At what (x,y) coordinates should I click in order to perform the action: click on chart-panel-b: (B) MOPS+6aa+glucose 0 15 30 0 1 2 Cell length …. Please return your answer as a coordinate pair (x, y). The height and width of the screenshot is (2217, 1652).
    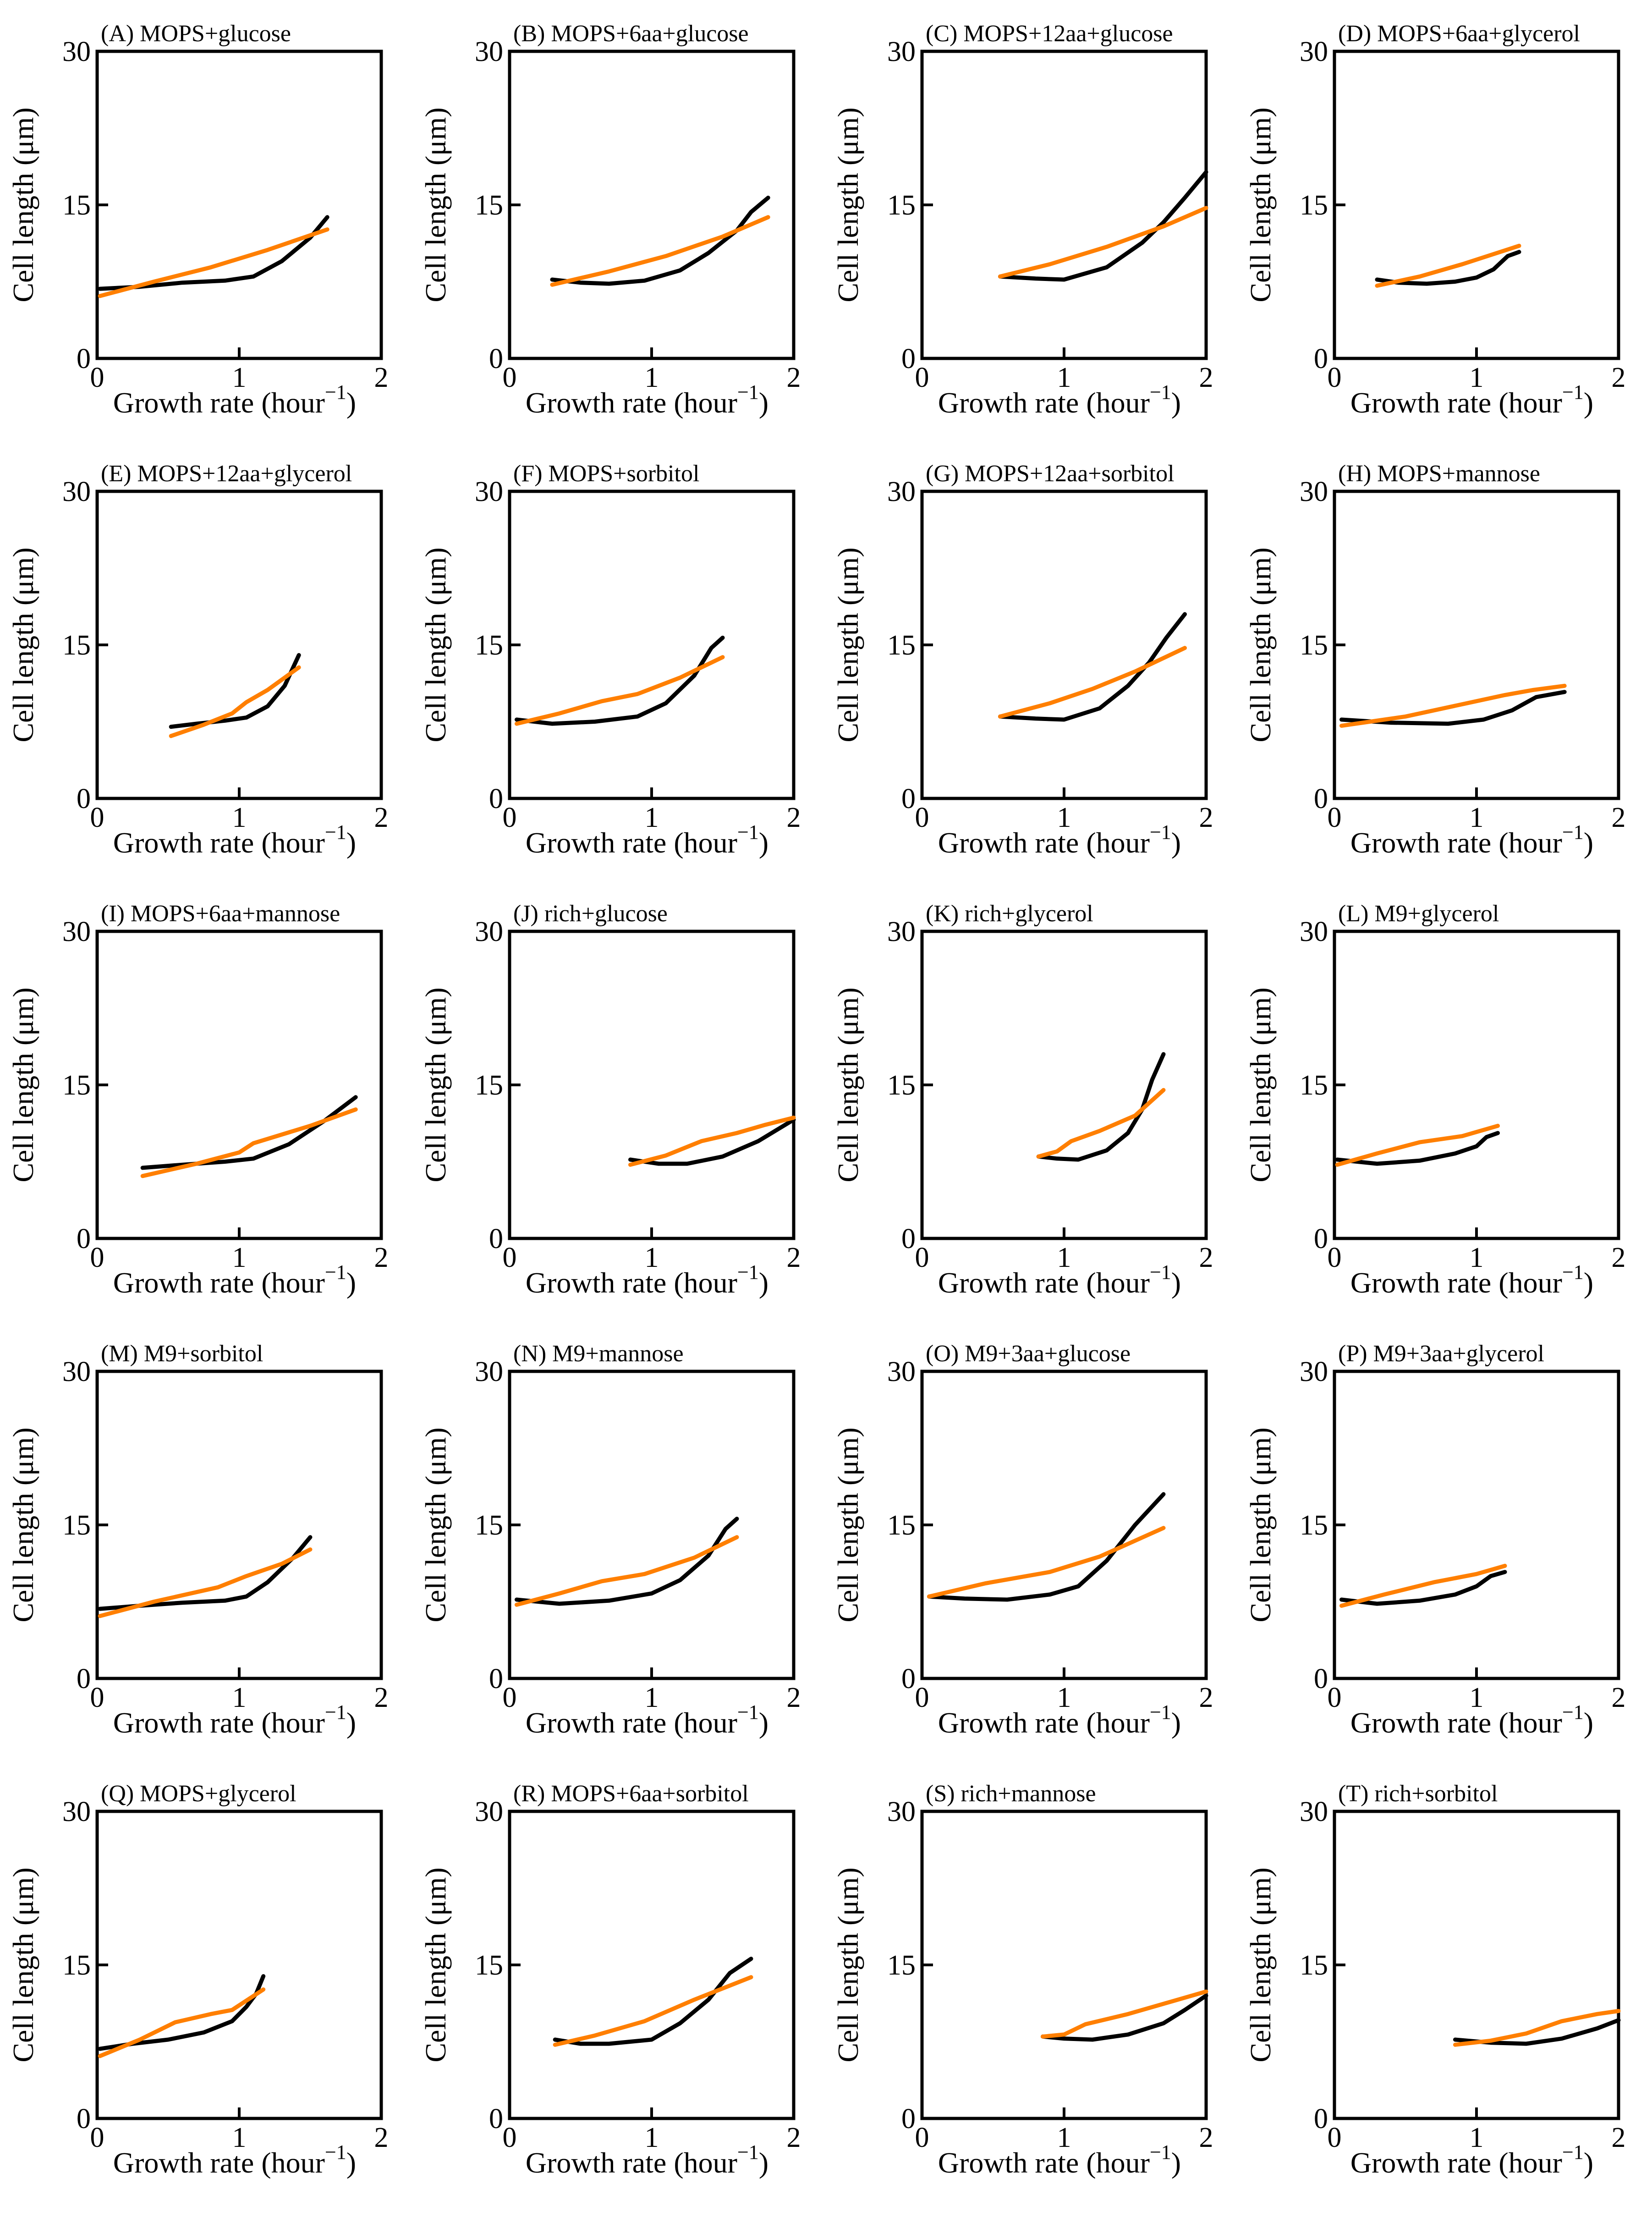
    Looking at the image, I should click on (610, 220).